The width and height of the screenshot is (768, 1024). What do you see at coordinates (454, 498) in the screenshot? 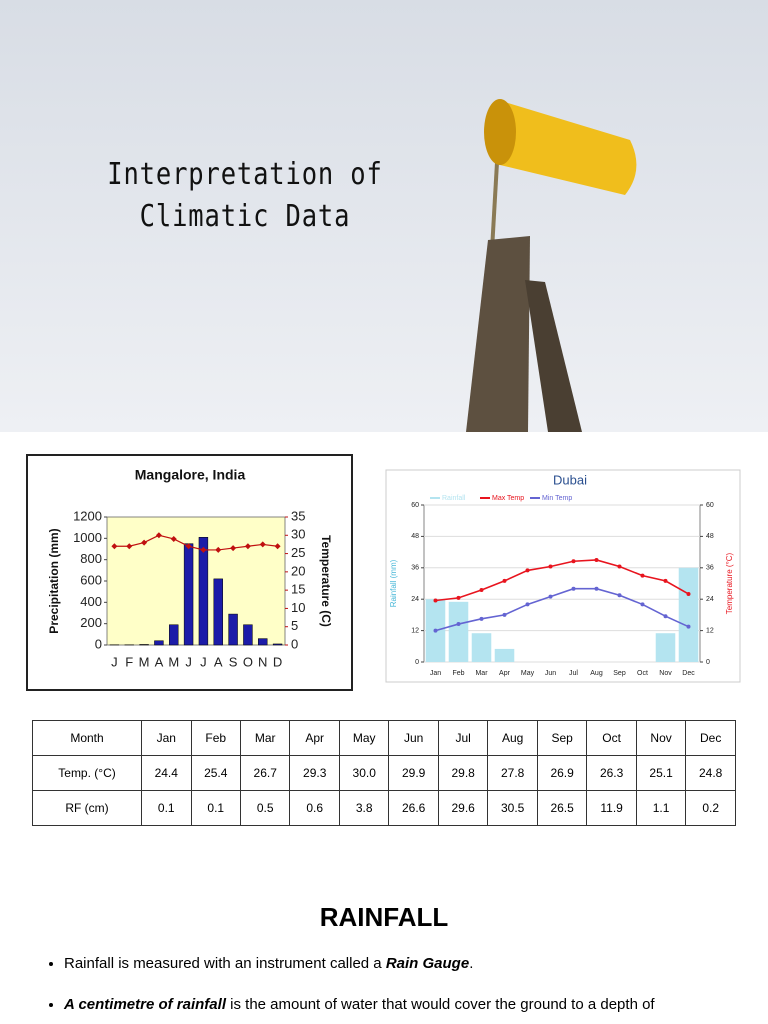
I see `legend-label: Rainfall` at bounding box center [454, 498].